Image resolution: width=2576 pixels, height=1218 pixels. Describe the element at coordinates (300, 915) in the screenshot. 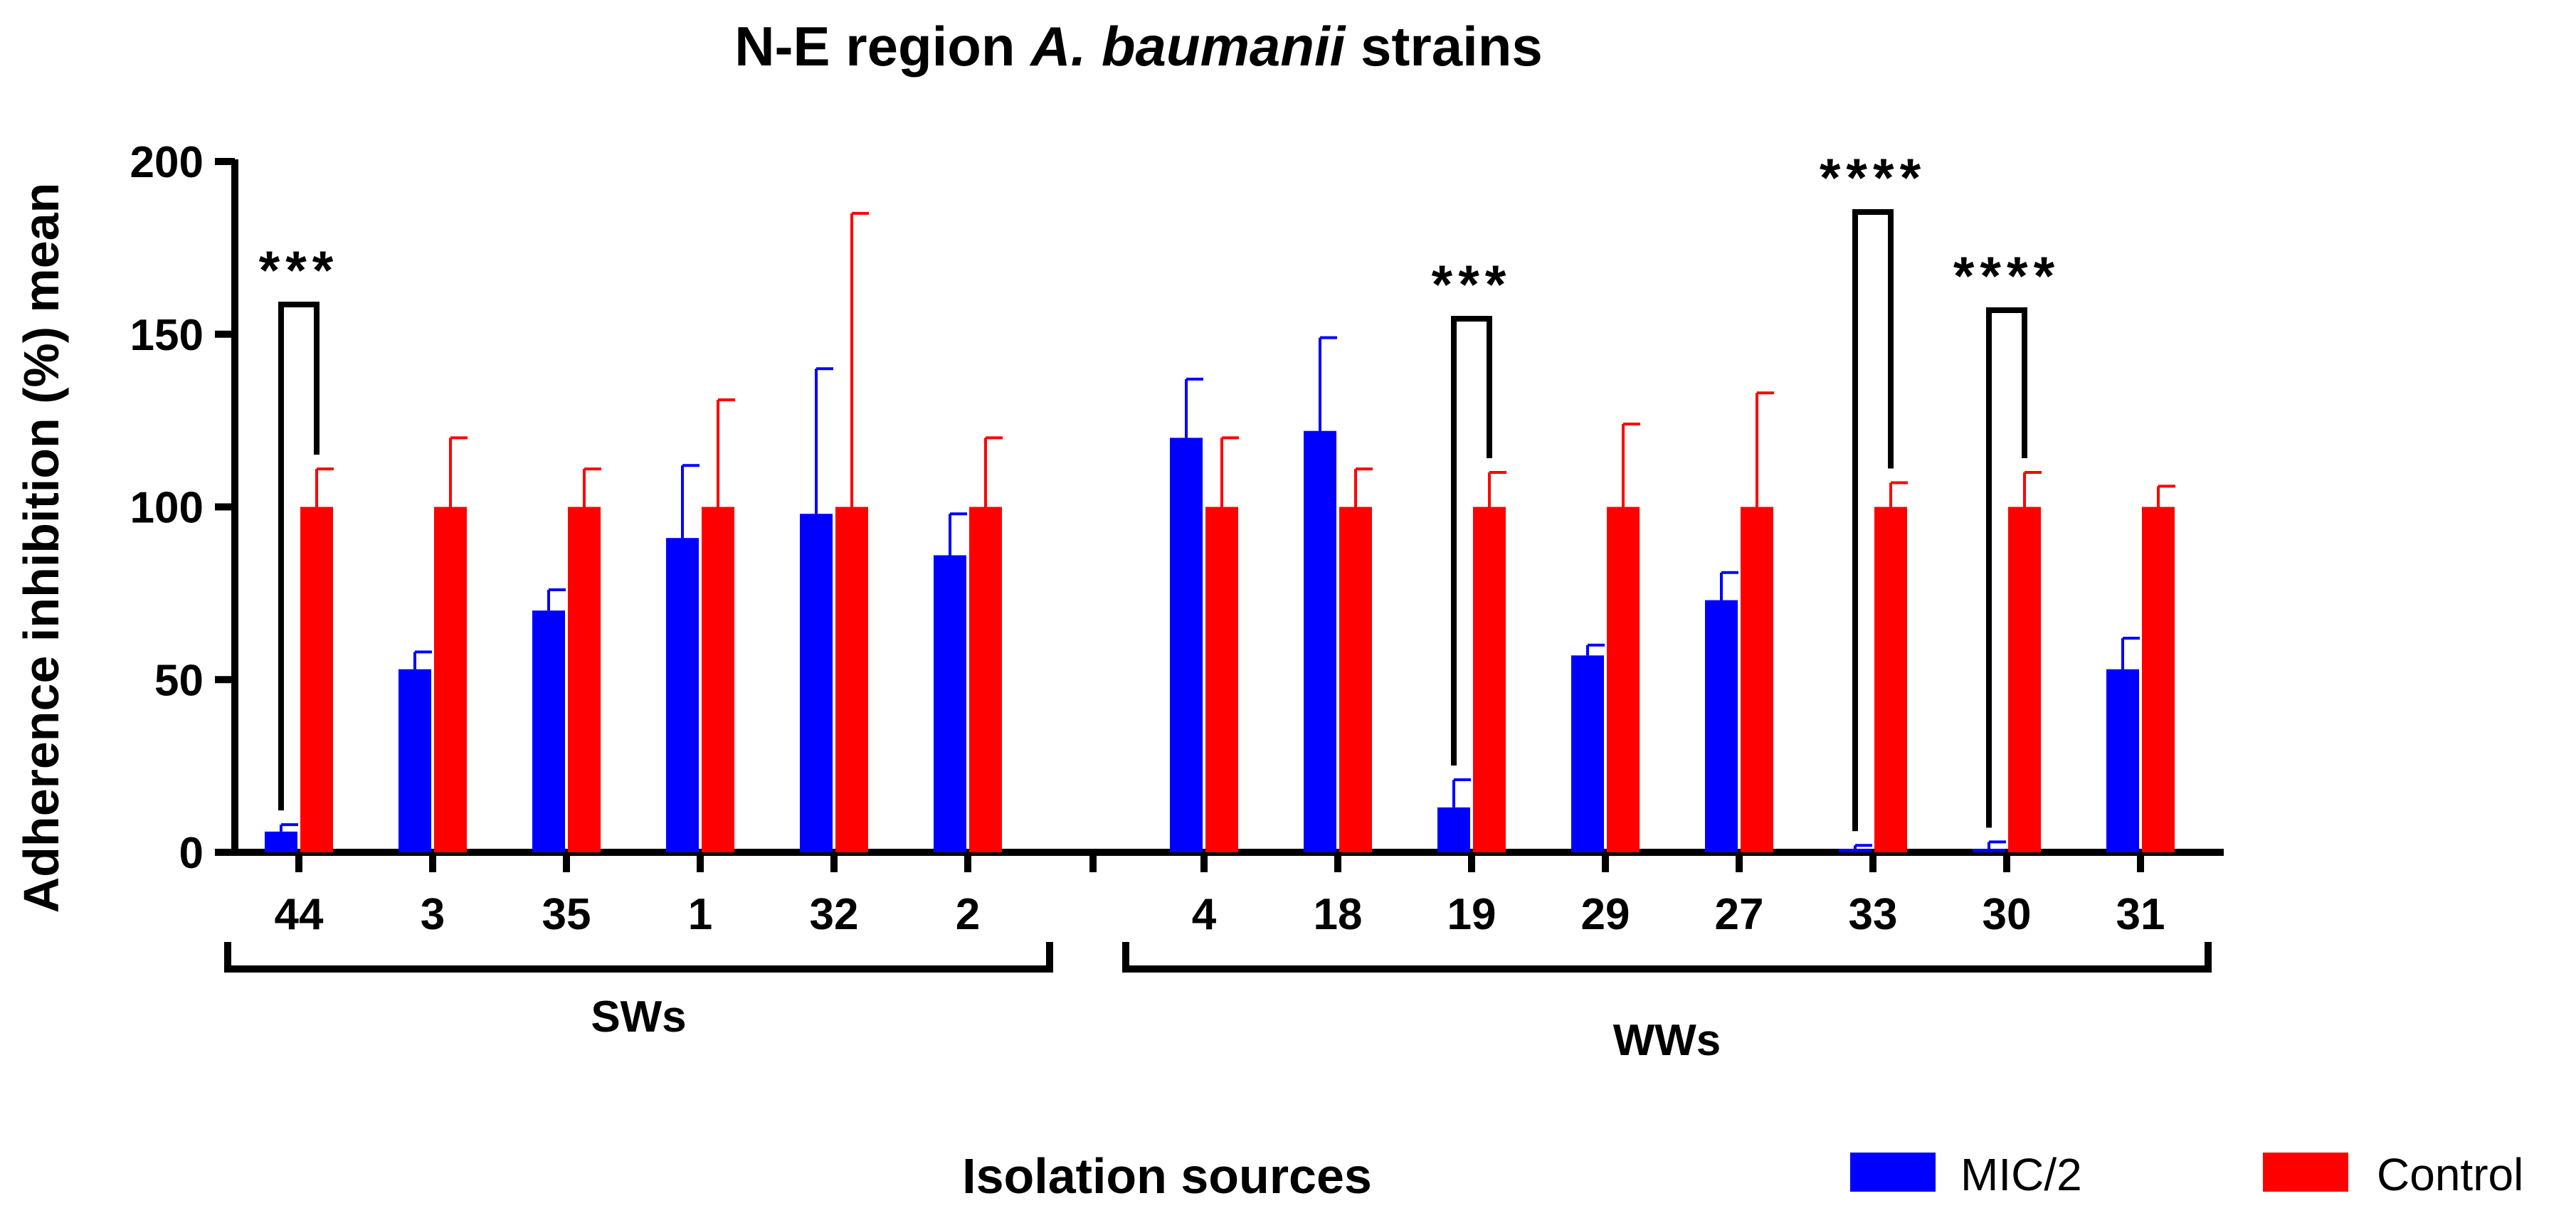

I see `x-tick-label: 44` at that location.